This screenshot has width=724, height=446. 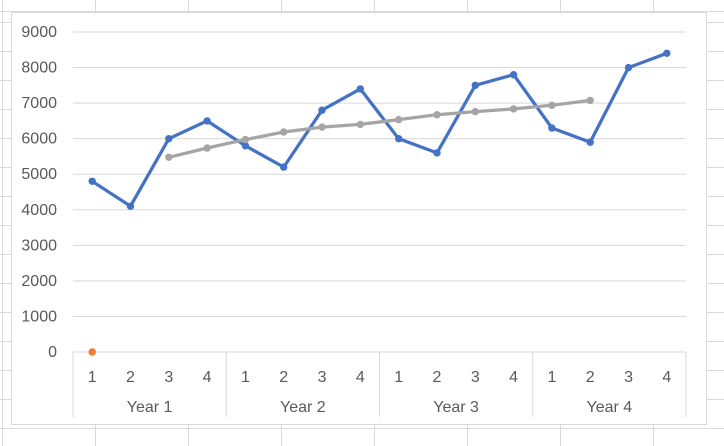 I want to click on category-group-label: Year 3, so click(x=456, y=407).